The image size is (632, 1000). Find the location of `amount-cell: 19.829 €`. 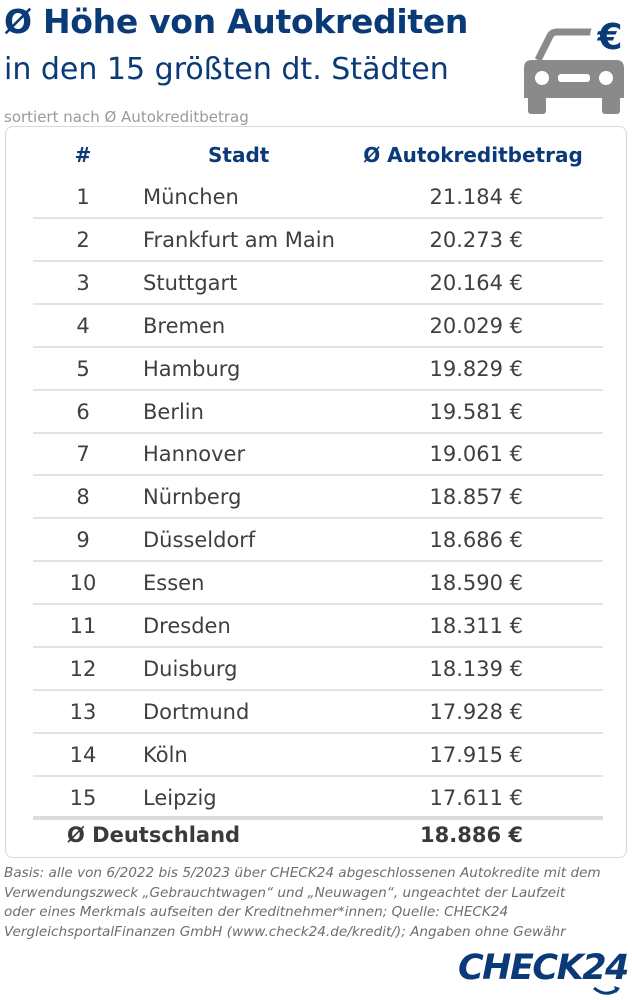

amount-cell: 19.829 € is located at coordinates (476, 368).